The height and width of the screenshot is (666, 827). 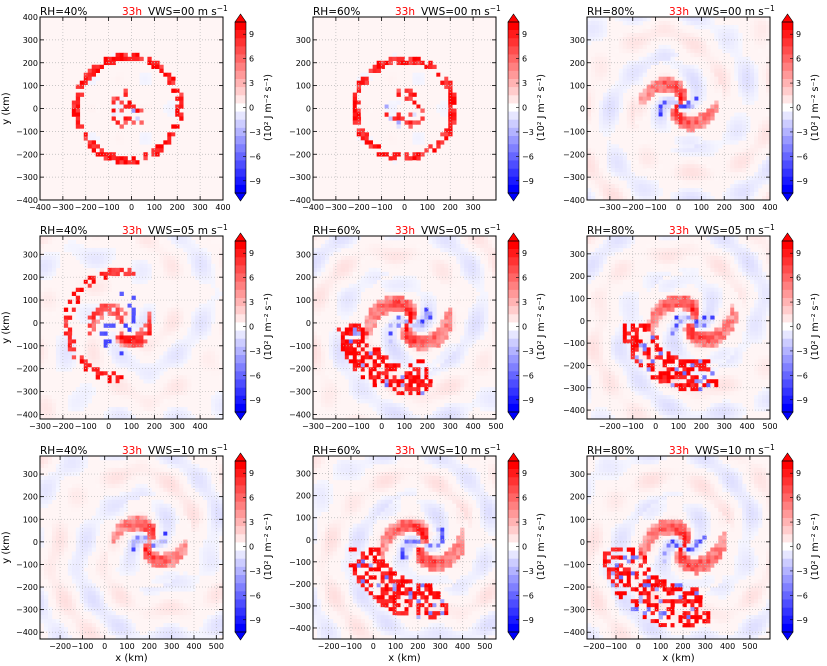 I want to click on y-tick-label: 100, so click(x=30, y=86).